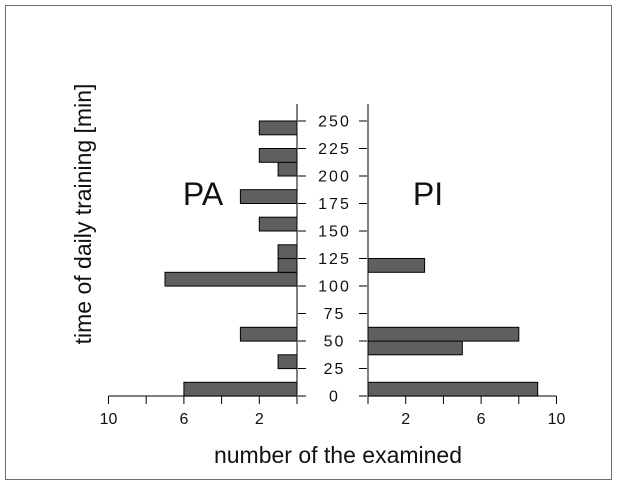  I want to click on y-tick-label: 250, so click(334, 122).